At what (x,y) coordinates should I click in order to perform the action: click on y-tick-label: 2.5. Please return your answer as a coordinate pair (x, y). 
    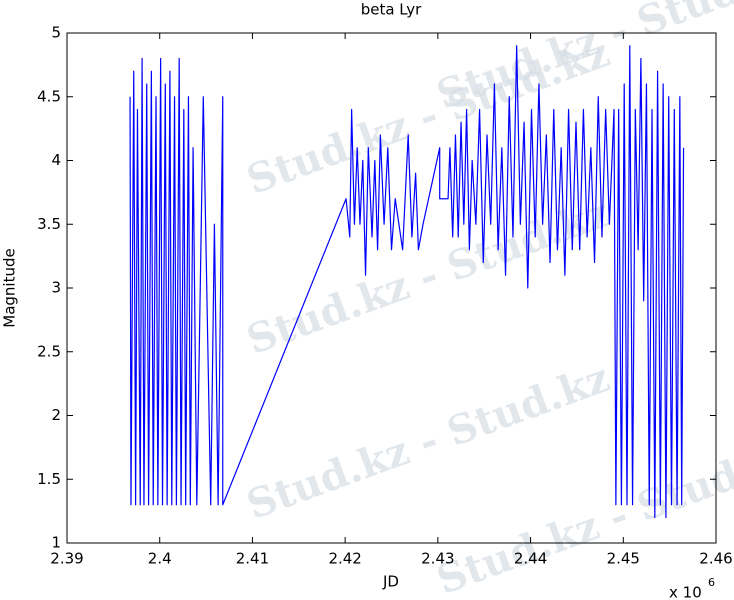
    Looking at the image, I should click on (49, 351).